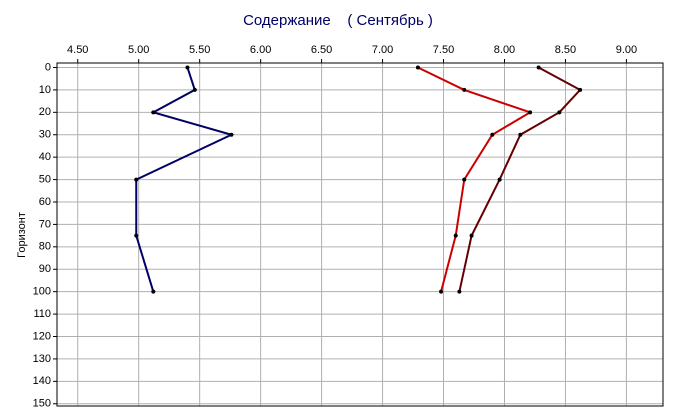  Describe the element at coordinates (42, 336) in the screenshot. I see `y-tick-label: 120` at that location.